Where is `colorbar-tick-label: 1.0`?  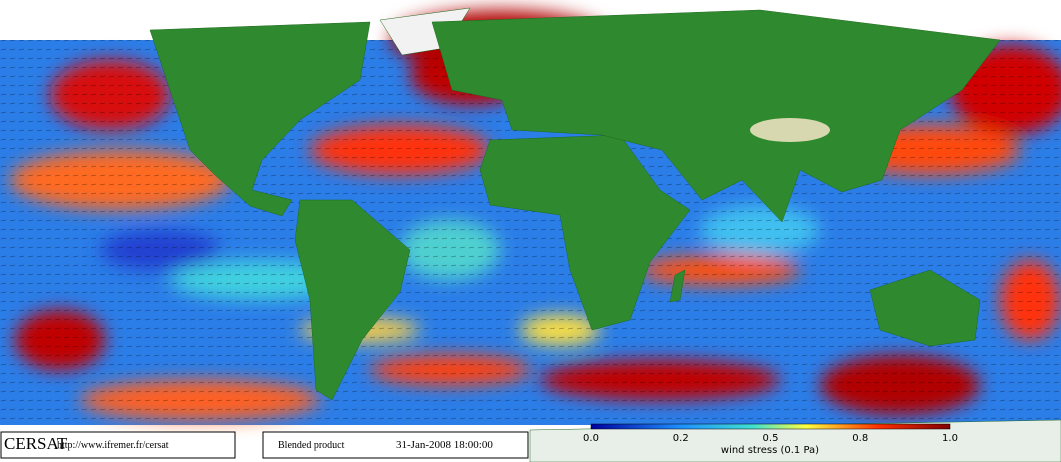 colorbar-tick-label: 1.0 is located at coordinates (950, 438).